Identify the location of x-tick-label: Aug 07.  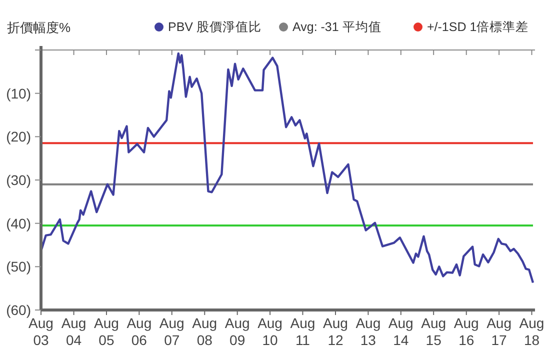
(171, 331).